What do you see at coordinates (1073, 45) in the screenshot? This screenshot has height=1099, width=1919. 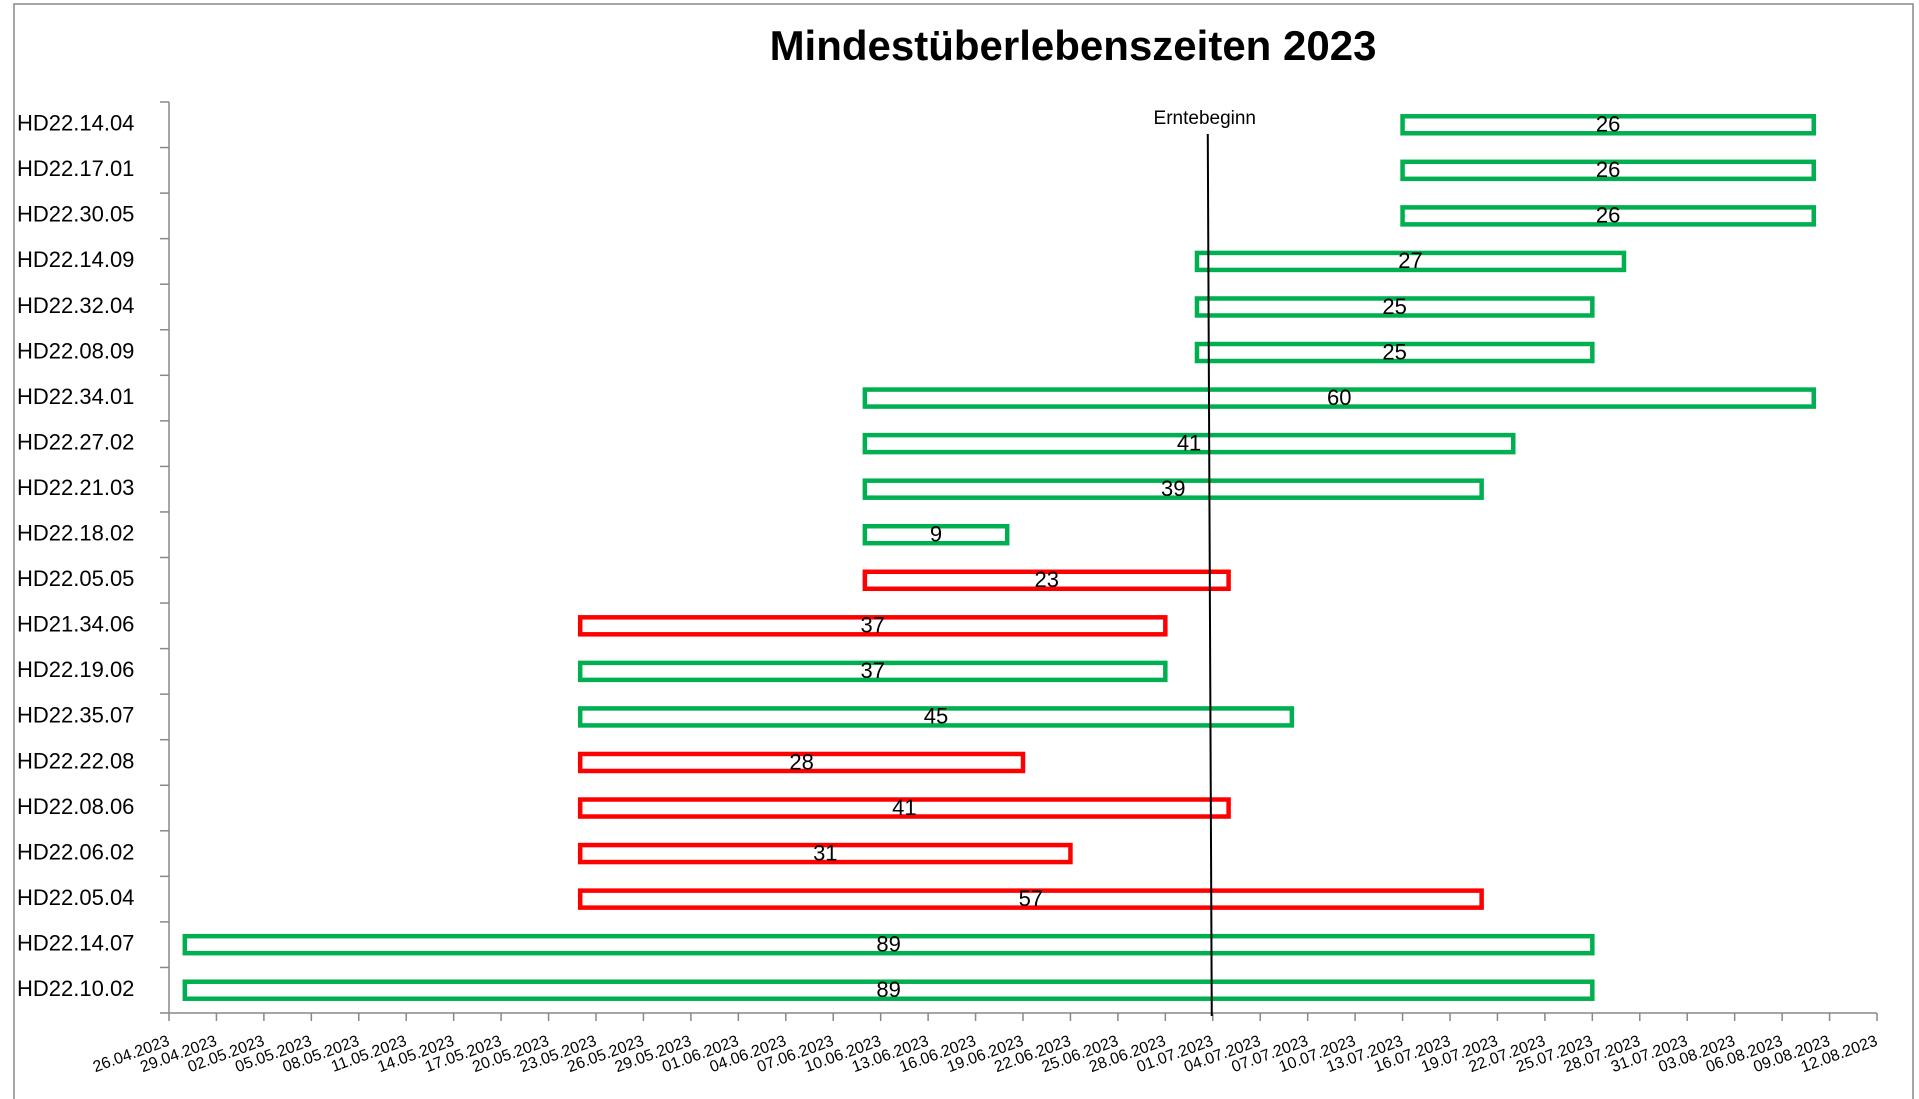 I see `chart-title: Mindestüberlebenszeiten 2023` at bounding box center [1073, 45].